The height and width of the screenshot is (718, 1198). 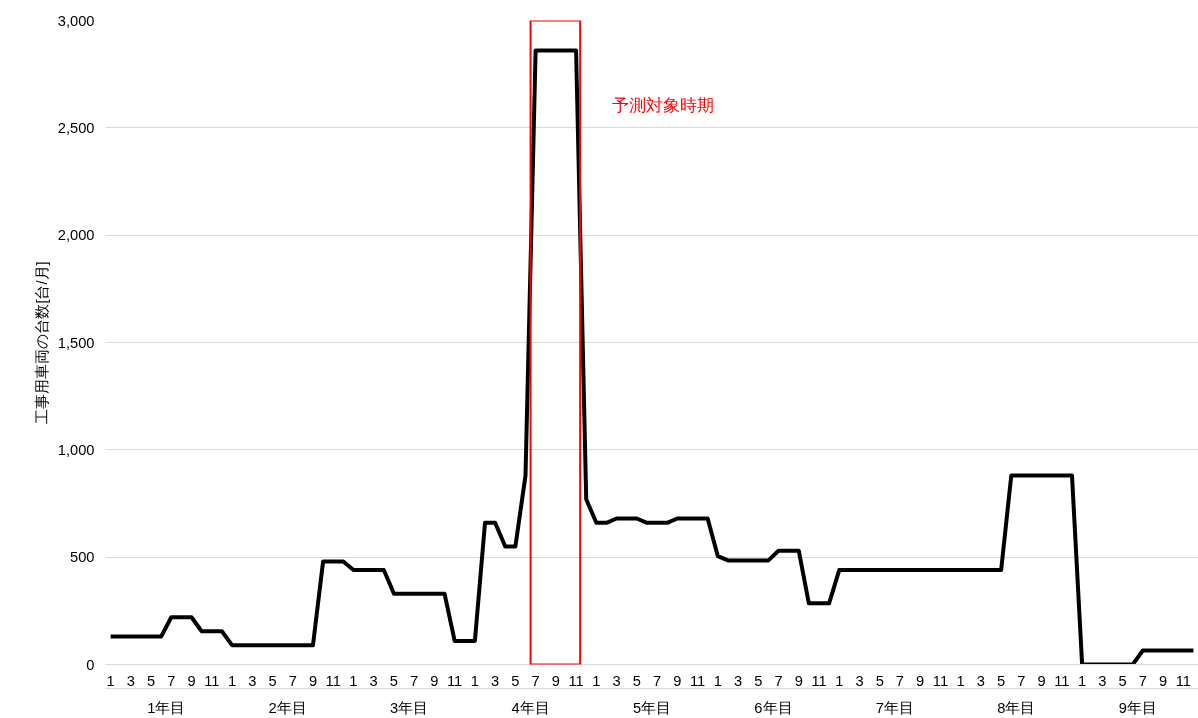 What do you see at coordinates (76, 342) in the screenshot?
I see `y-tick-label: 1,500` at bounding box center [76, 342].